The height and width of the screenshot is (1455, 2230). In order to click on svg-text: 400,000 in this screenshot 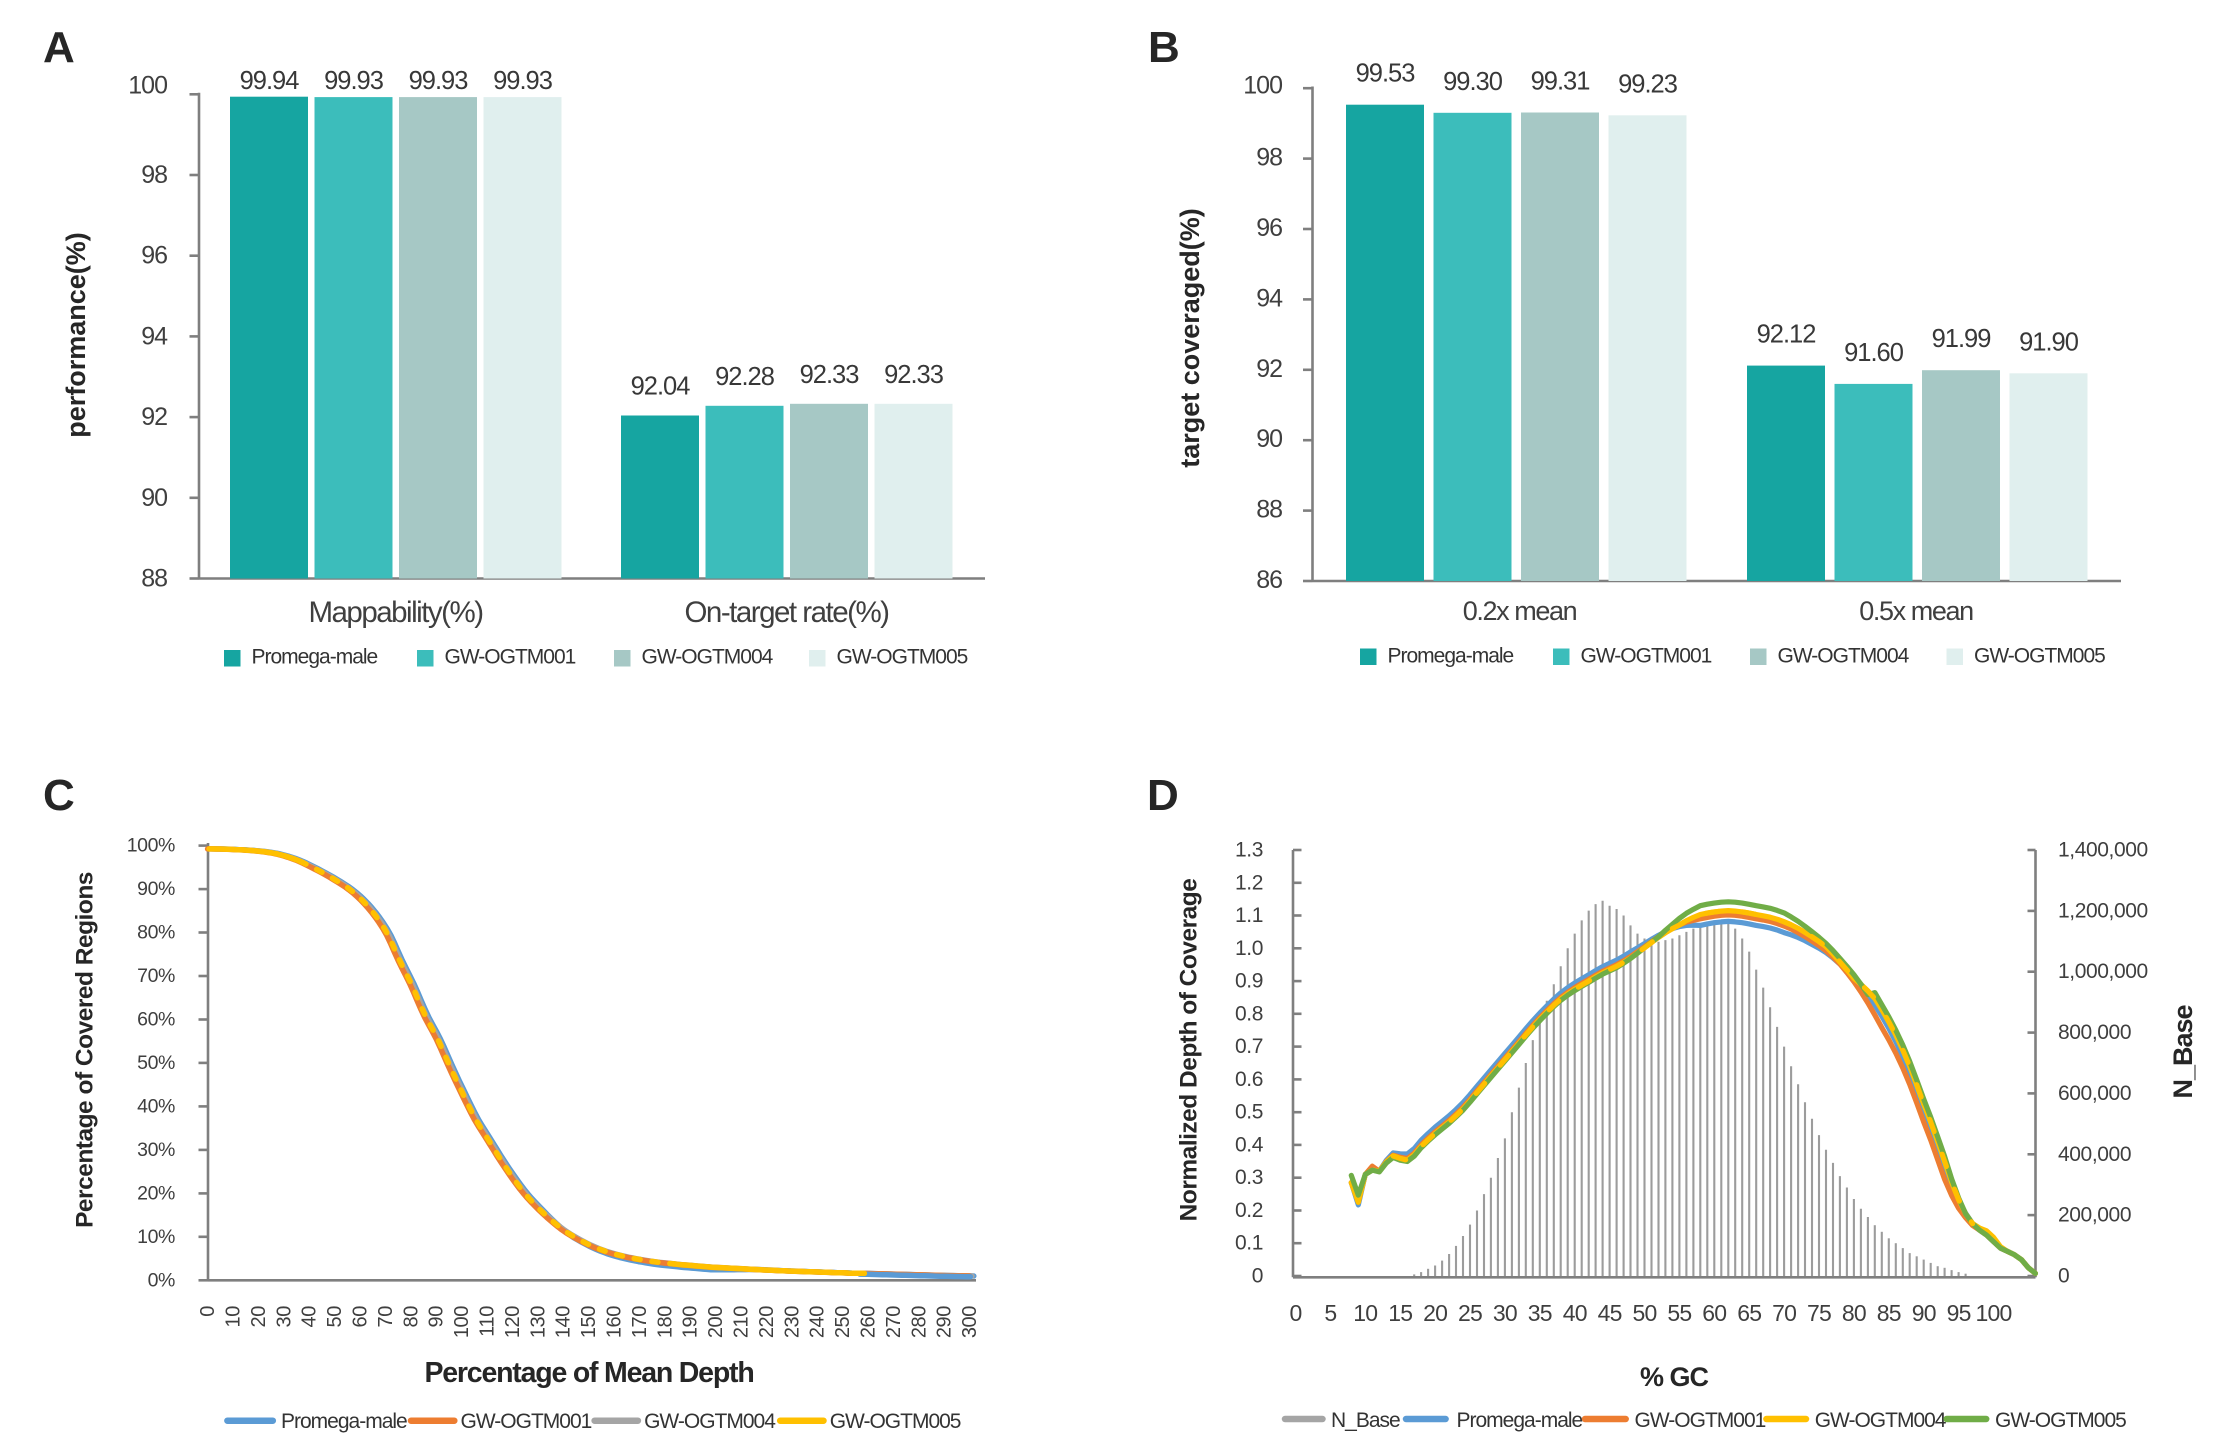, I will do `click(2094, 1154)`.